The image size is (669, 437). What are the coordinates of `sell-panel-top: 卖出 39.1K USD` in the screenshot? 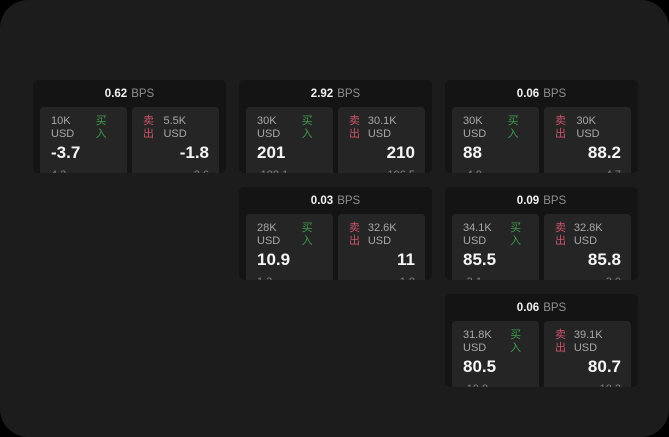 It's located at (588, 342).